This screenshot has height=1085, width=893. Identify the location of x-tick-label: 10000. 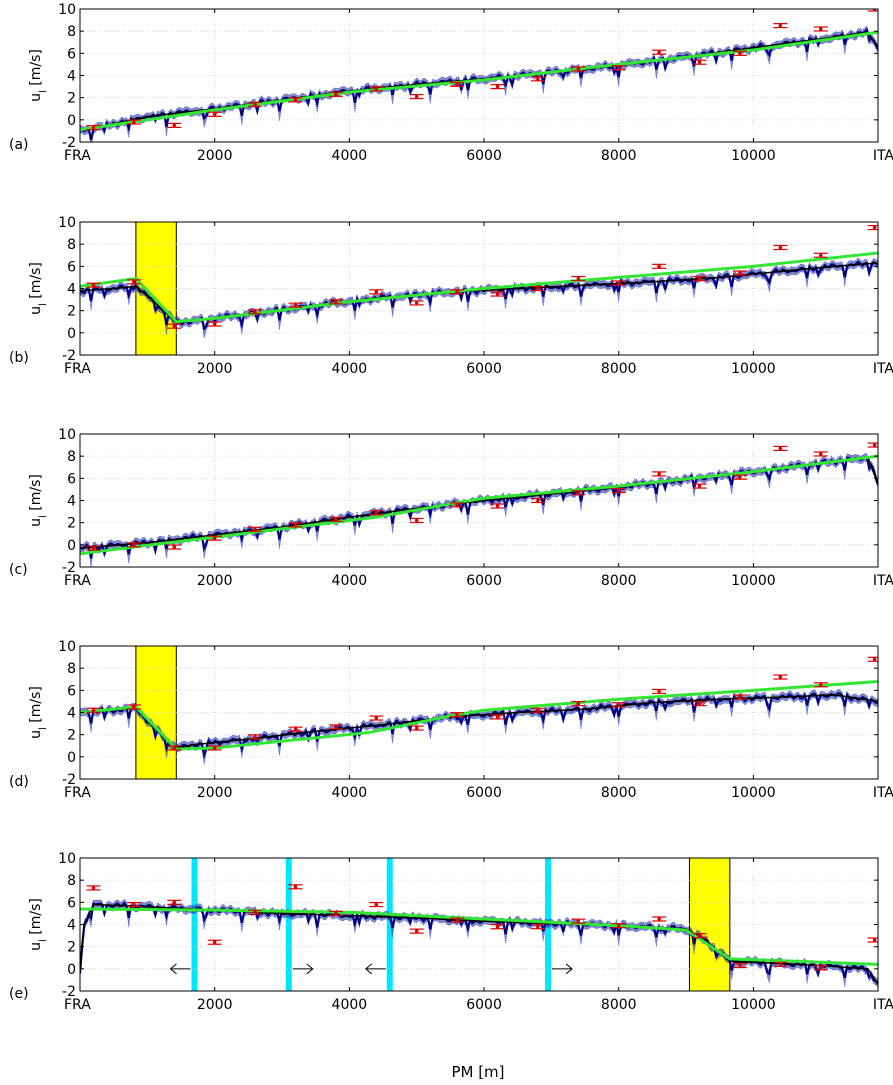
(753, 793).